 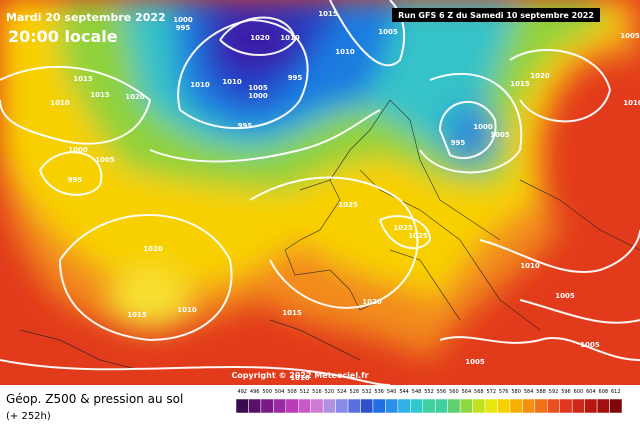 What do you see at coordinates (86, 17) in the screenshot?
I see `date: Mardi 20 septembre 2022` at bounding box center [86, 17].